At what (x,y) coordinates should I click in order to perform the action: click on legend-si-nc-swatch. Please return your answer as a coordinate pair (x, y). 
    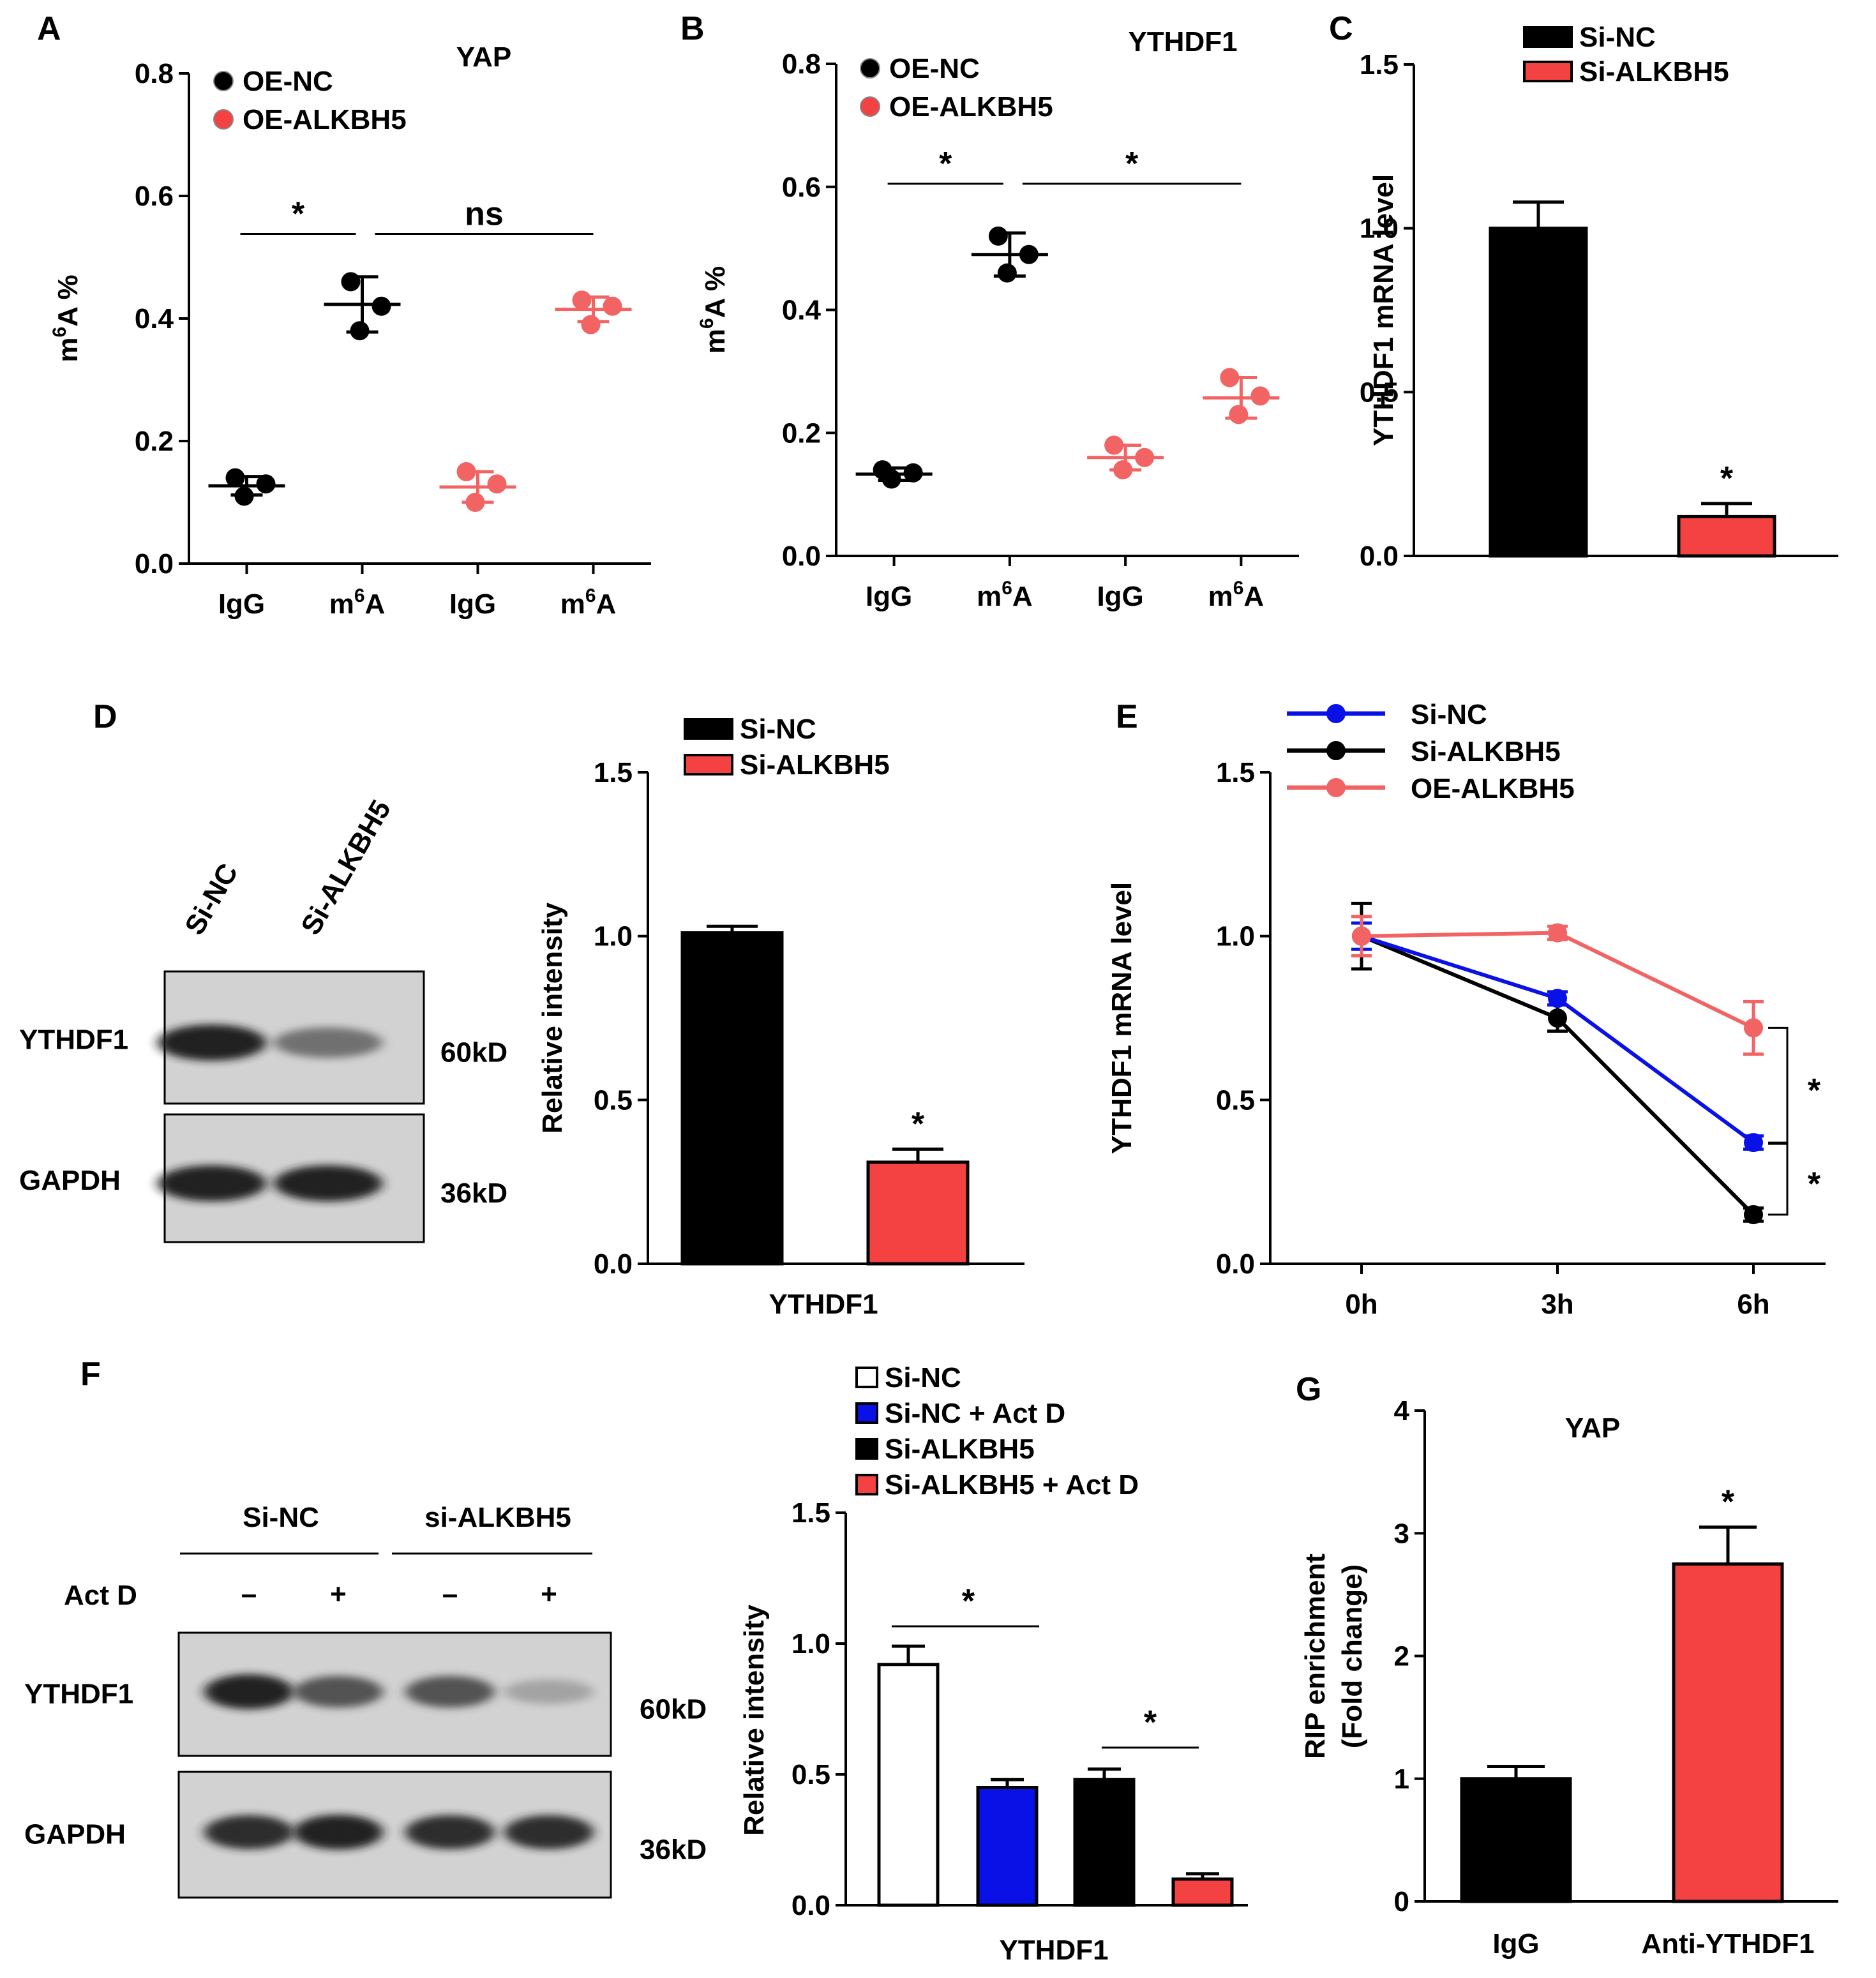
    Looking at the image, I should click on (1548, 37).